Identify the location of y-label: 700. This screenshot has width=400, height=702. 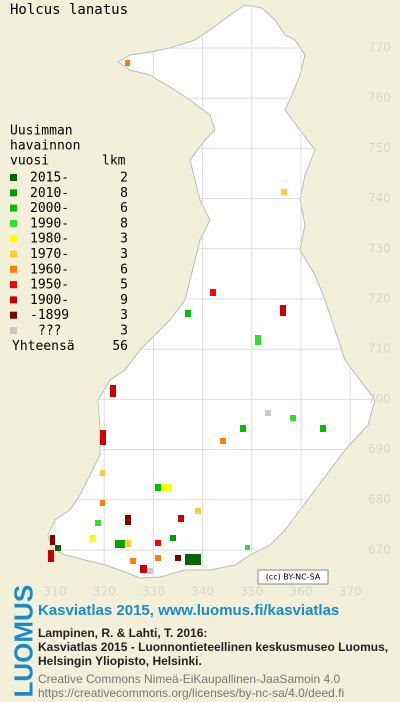
(379, 399).